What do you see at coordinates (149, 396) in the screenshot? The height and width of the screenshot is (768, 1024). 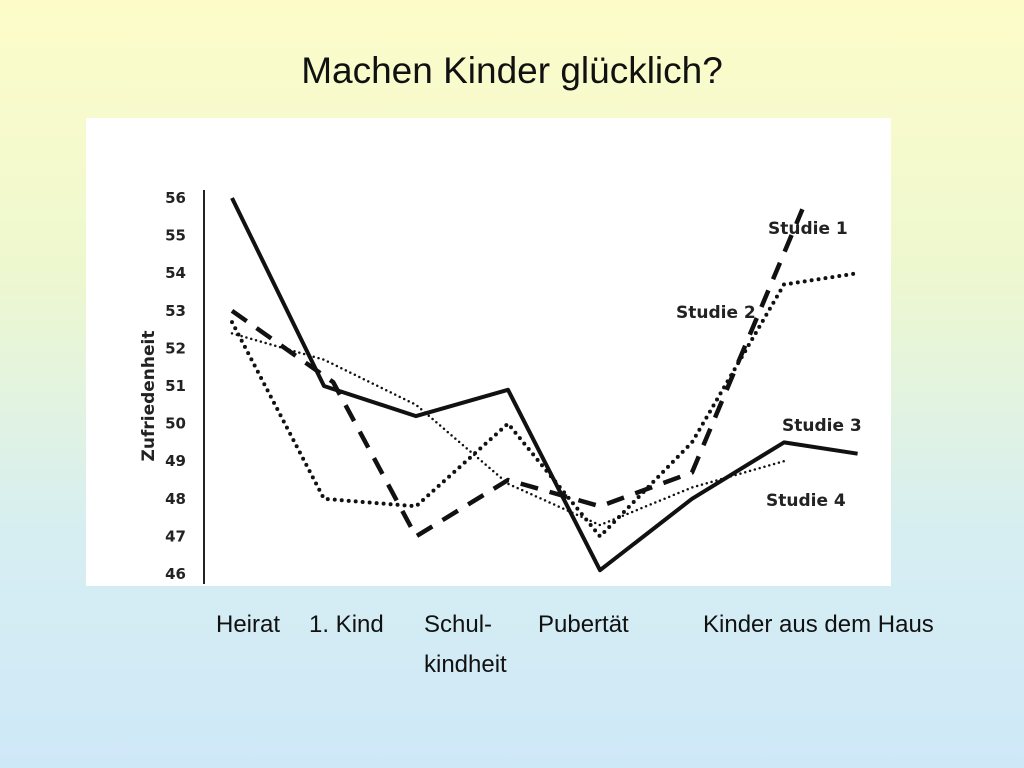 I see `y-axis-label: Zufriedenheit` at bounding box center [149, 396].